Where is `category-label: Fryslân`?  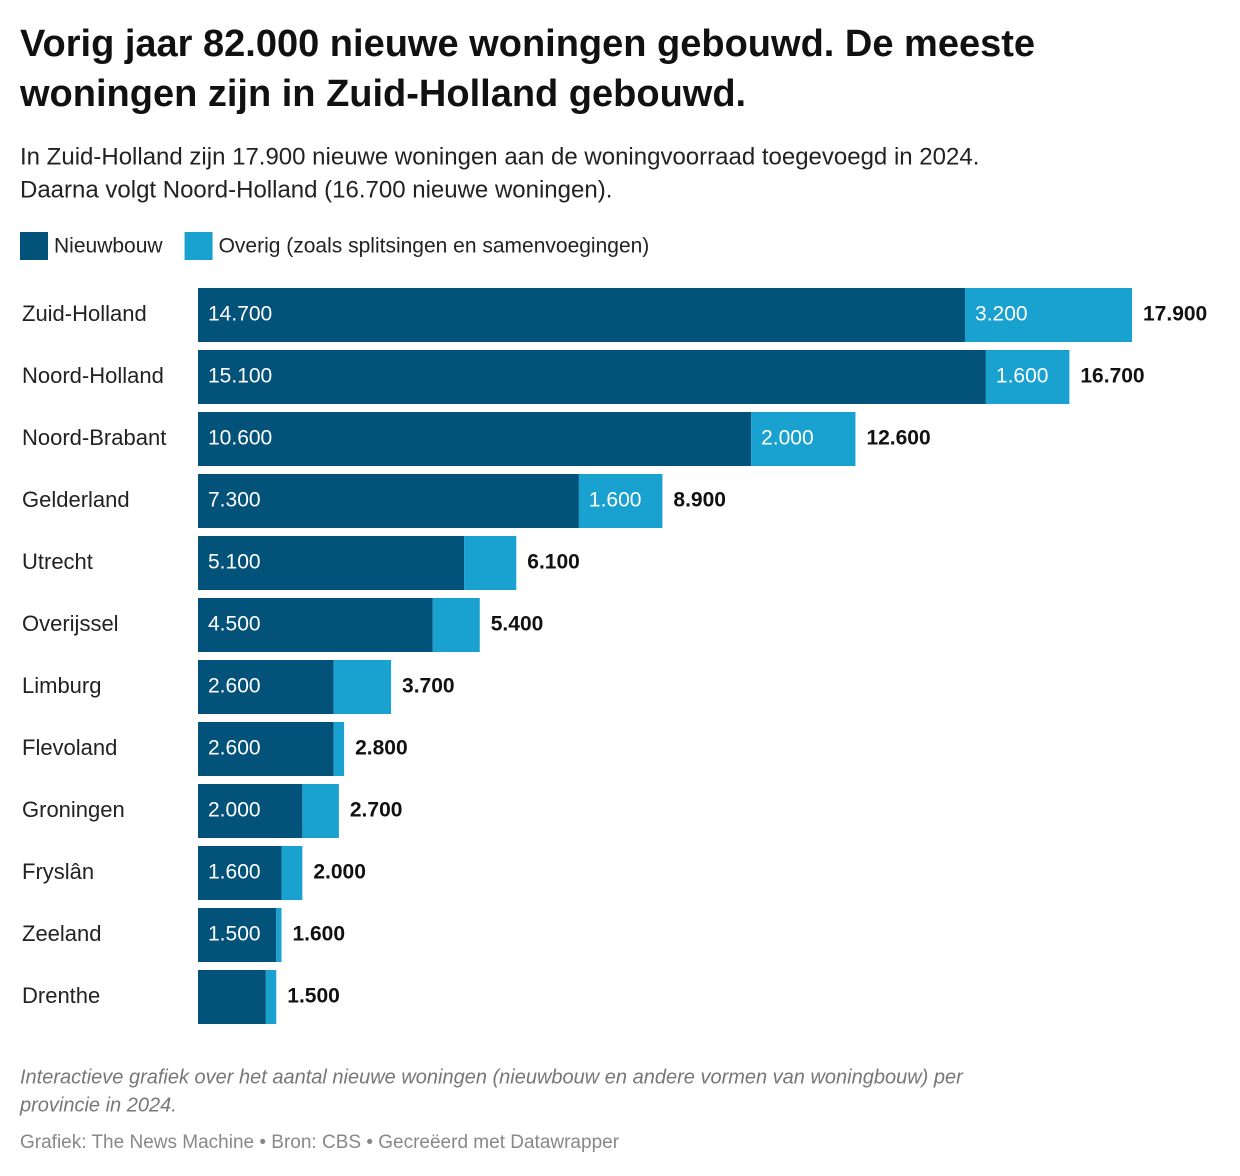
category-label: Fryslân is located at coordinates (58, 871).